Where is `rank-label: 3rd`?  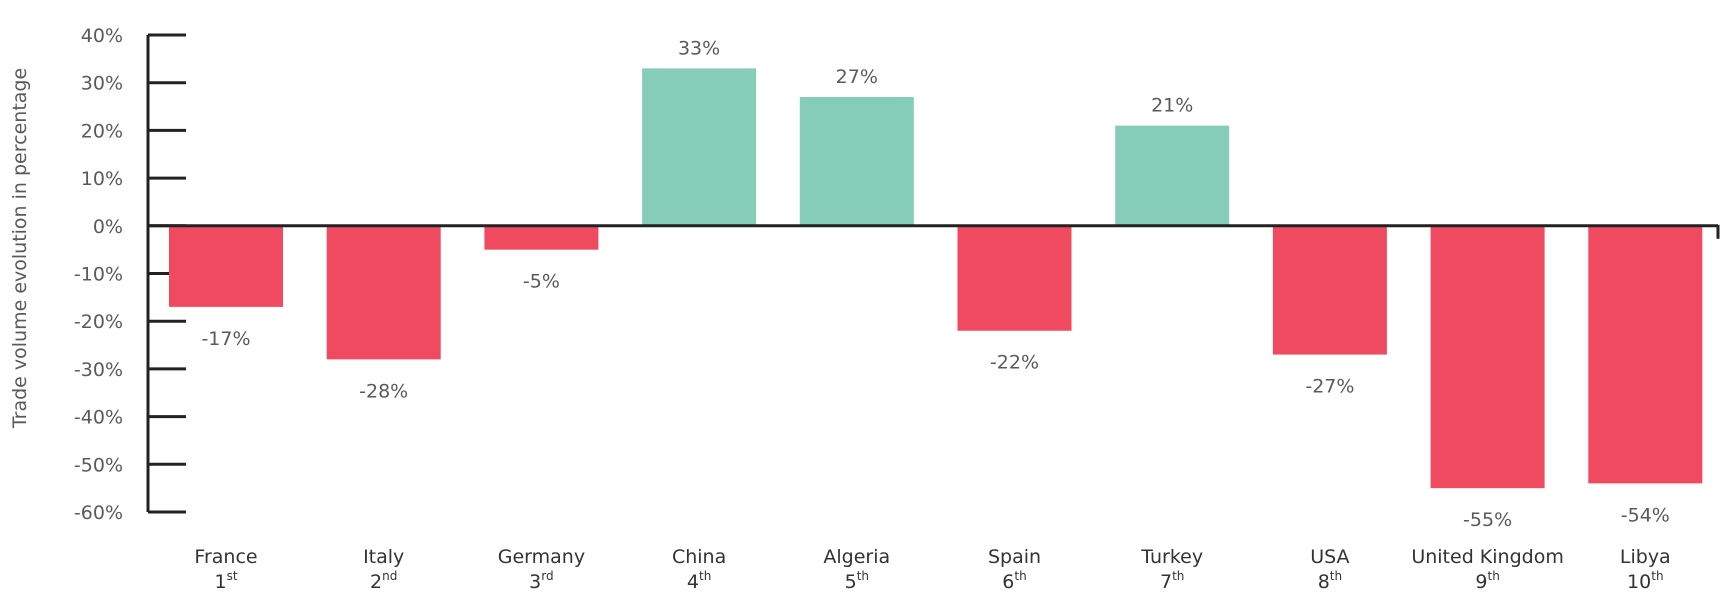
rank-label: 3rd is located at coordinates (541, 581).